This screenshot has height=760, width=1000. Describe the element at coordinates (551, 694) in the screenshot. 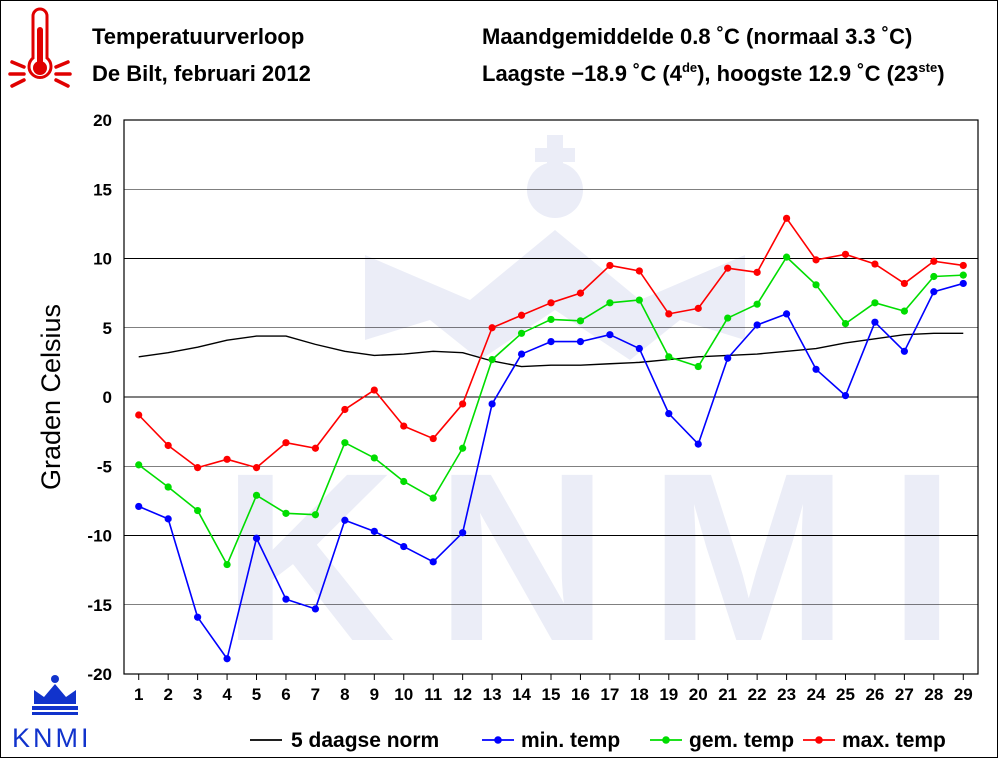

I see `x-tick-label: 15` at that location.